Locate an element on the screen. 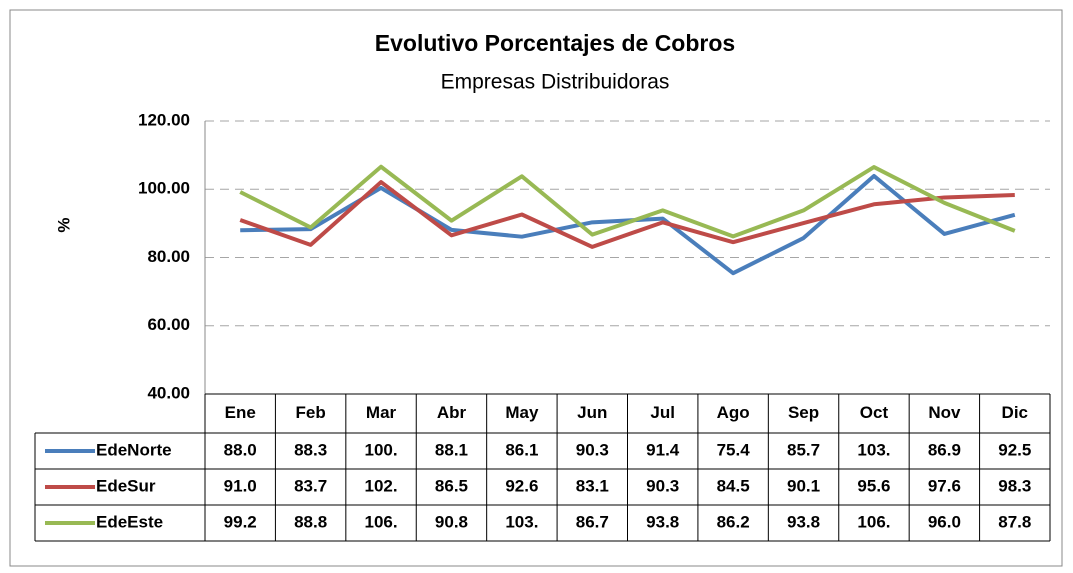 This screenshot has height=573, width=1073. table-cell: 95.6 is located at coordinates (873, 485).